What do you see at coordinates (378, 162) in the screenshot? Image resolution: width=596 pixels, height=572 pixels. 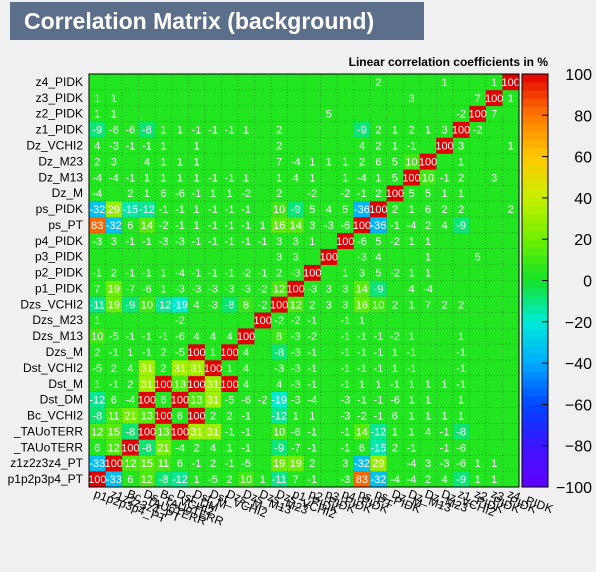 I see `heatmap-cell-label: 6` at bounding box center [378, 162].